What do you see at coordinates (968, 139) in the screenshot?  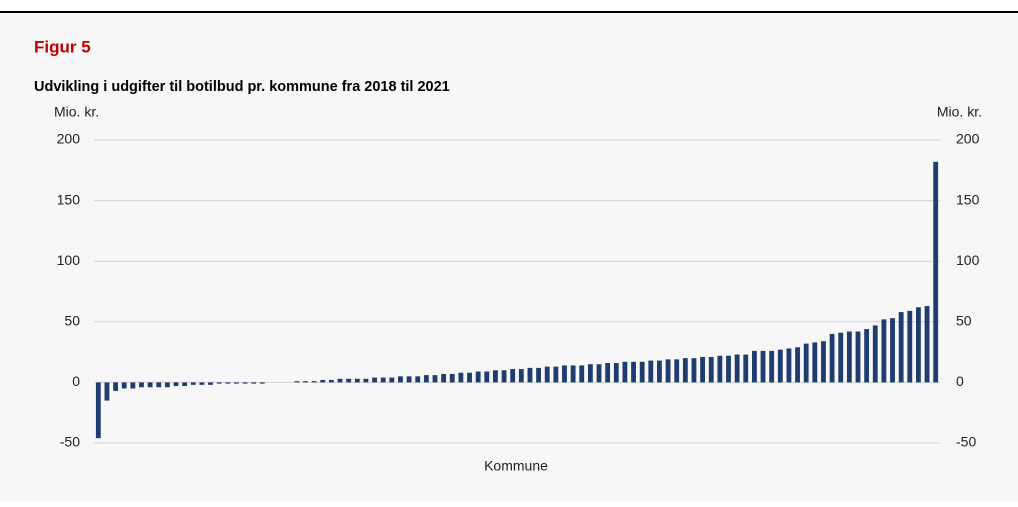 I see `y2-tick-label: 200` at bounding box center [968, 139].